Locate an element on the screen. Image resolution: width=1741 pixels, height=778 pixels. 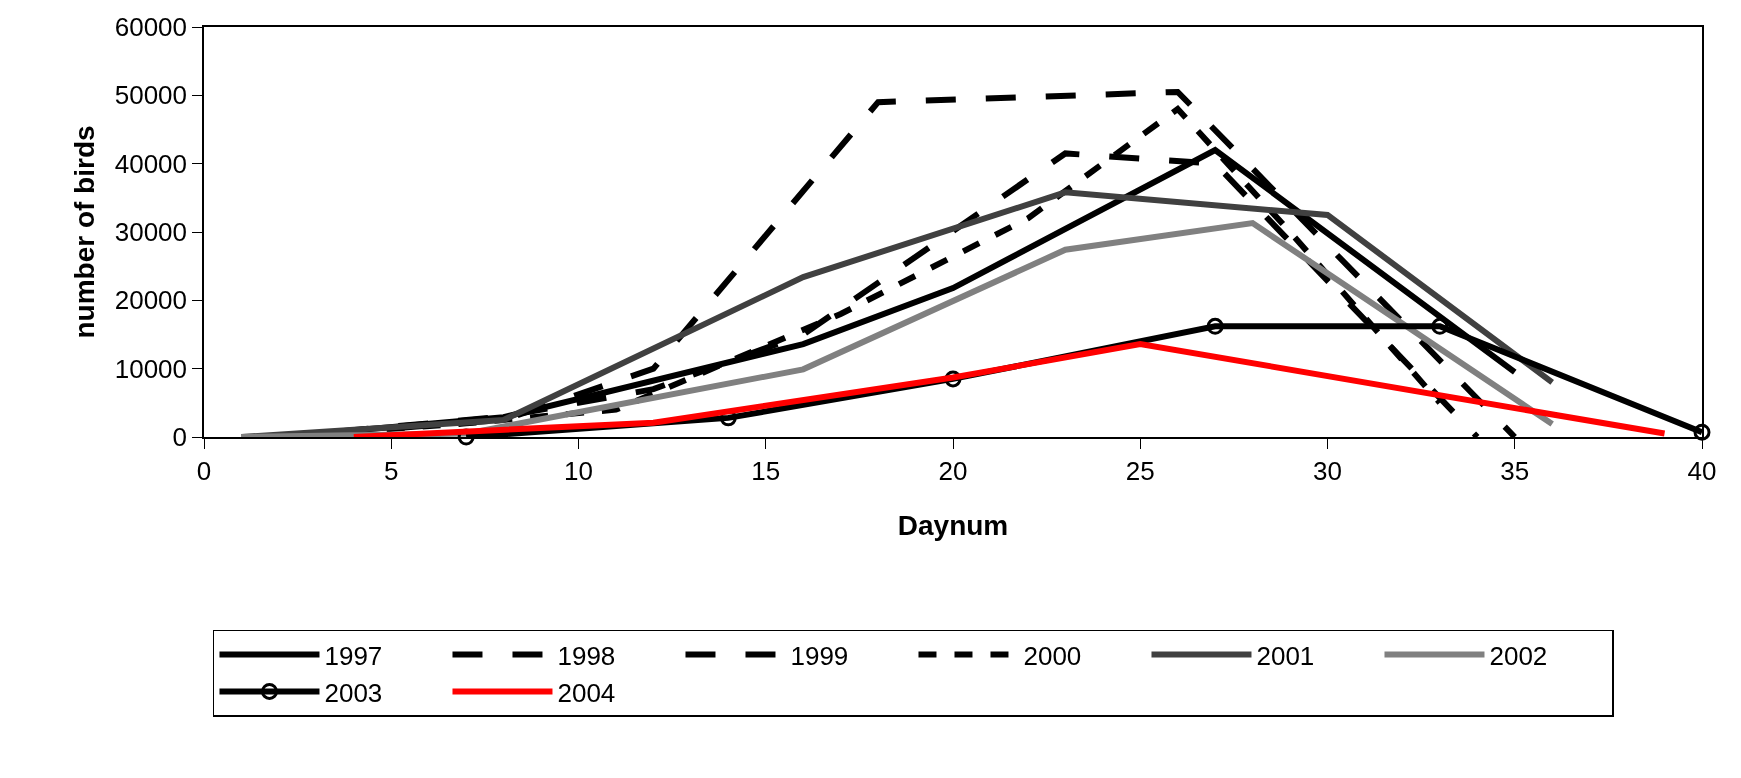
x-tick-label: 25 is located at coordinates (1140, 470).